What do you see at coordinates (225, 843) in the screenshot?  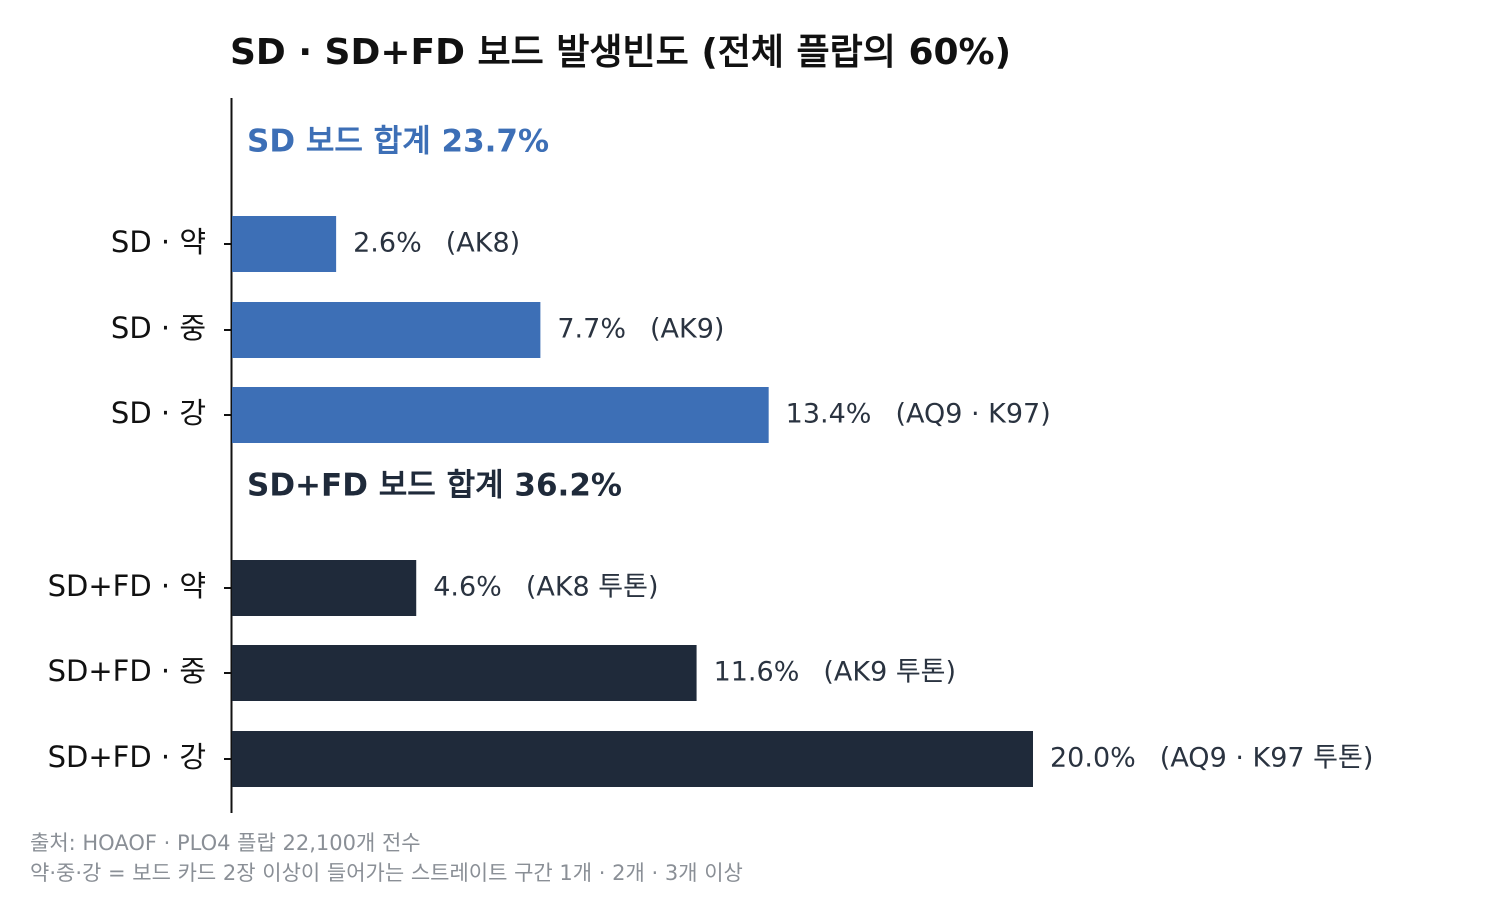 I see `footnote-source: 출처: HOAOF · PLO4 플랍 22,100개 전수` at bounding box center [225, 843].